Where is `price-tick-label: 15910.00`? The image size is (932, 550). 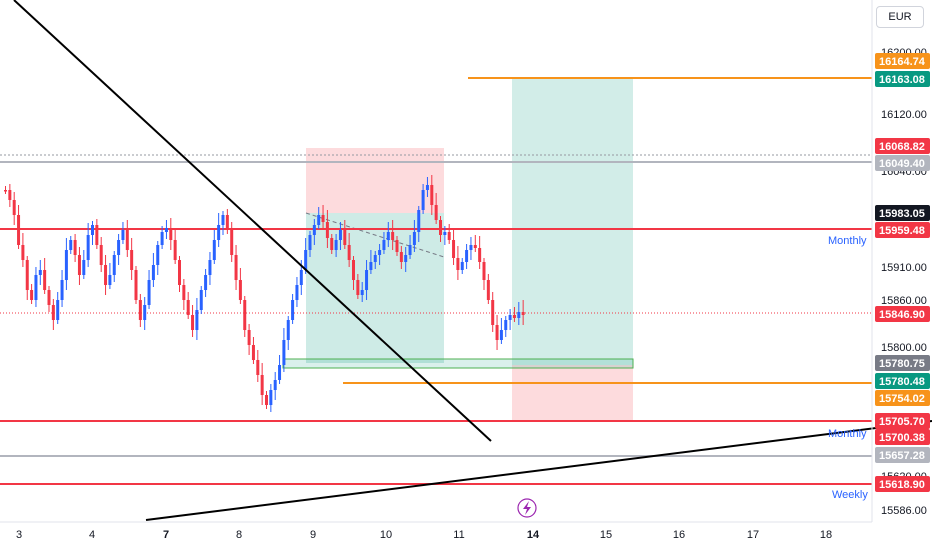 price-tick-label: 15910.00 is located at coordinates (904, 268).